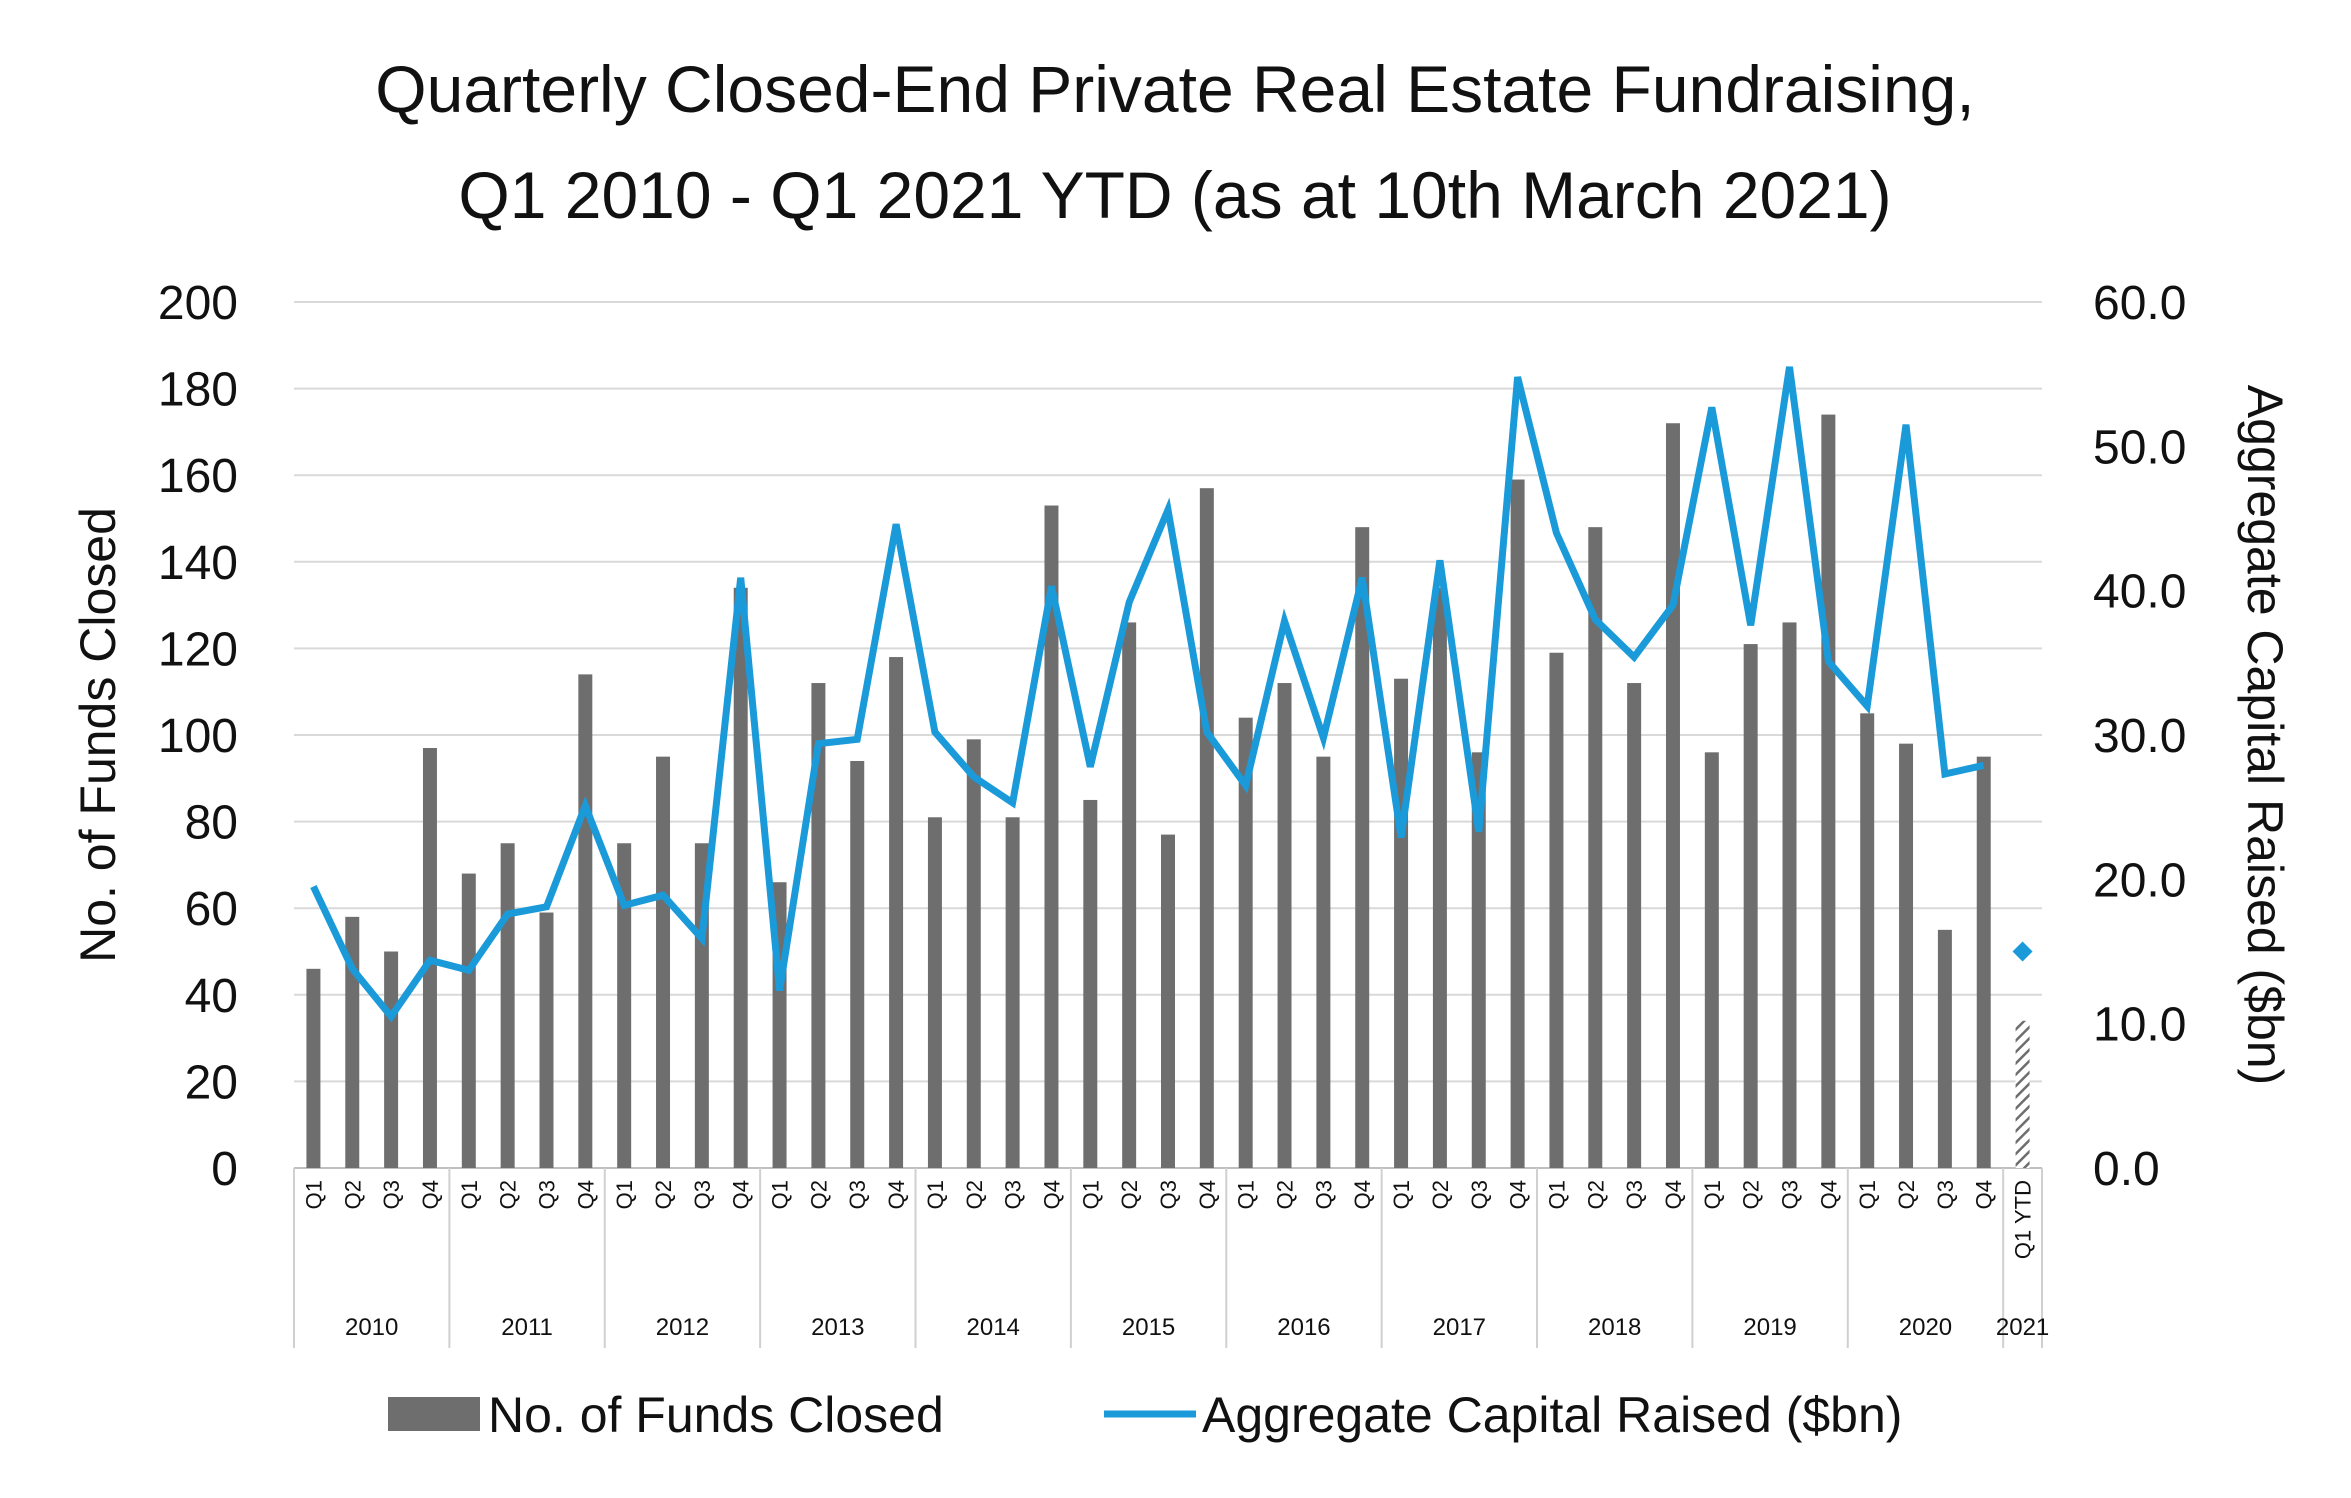 The width and height of the screenshot is (2351, 1498). Describe the element at coordinates (1148, 1327) in the screenshot. I see `year-label: 2015` at that location.